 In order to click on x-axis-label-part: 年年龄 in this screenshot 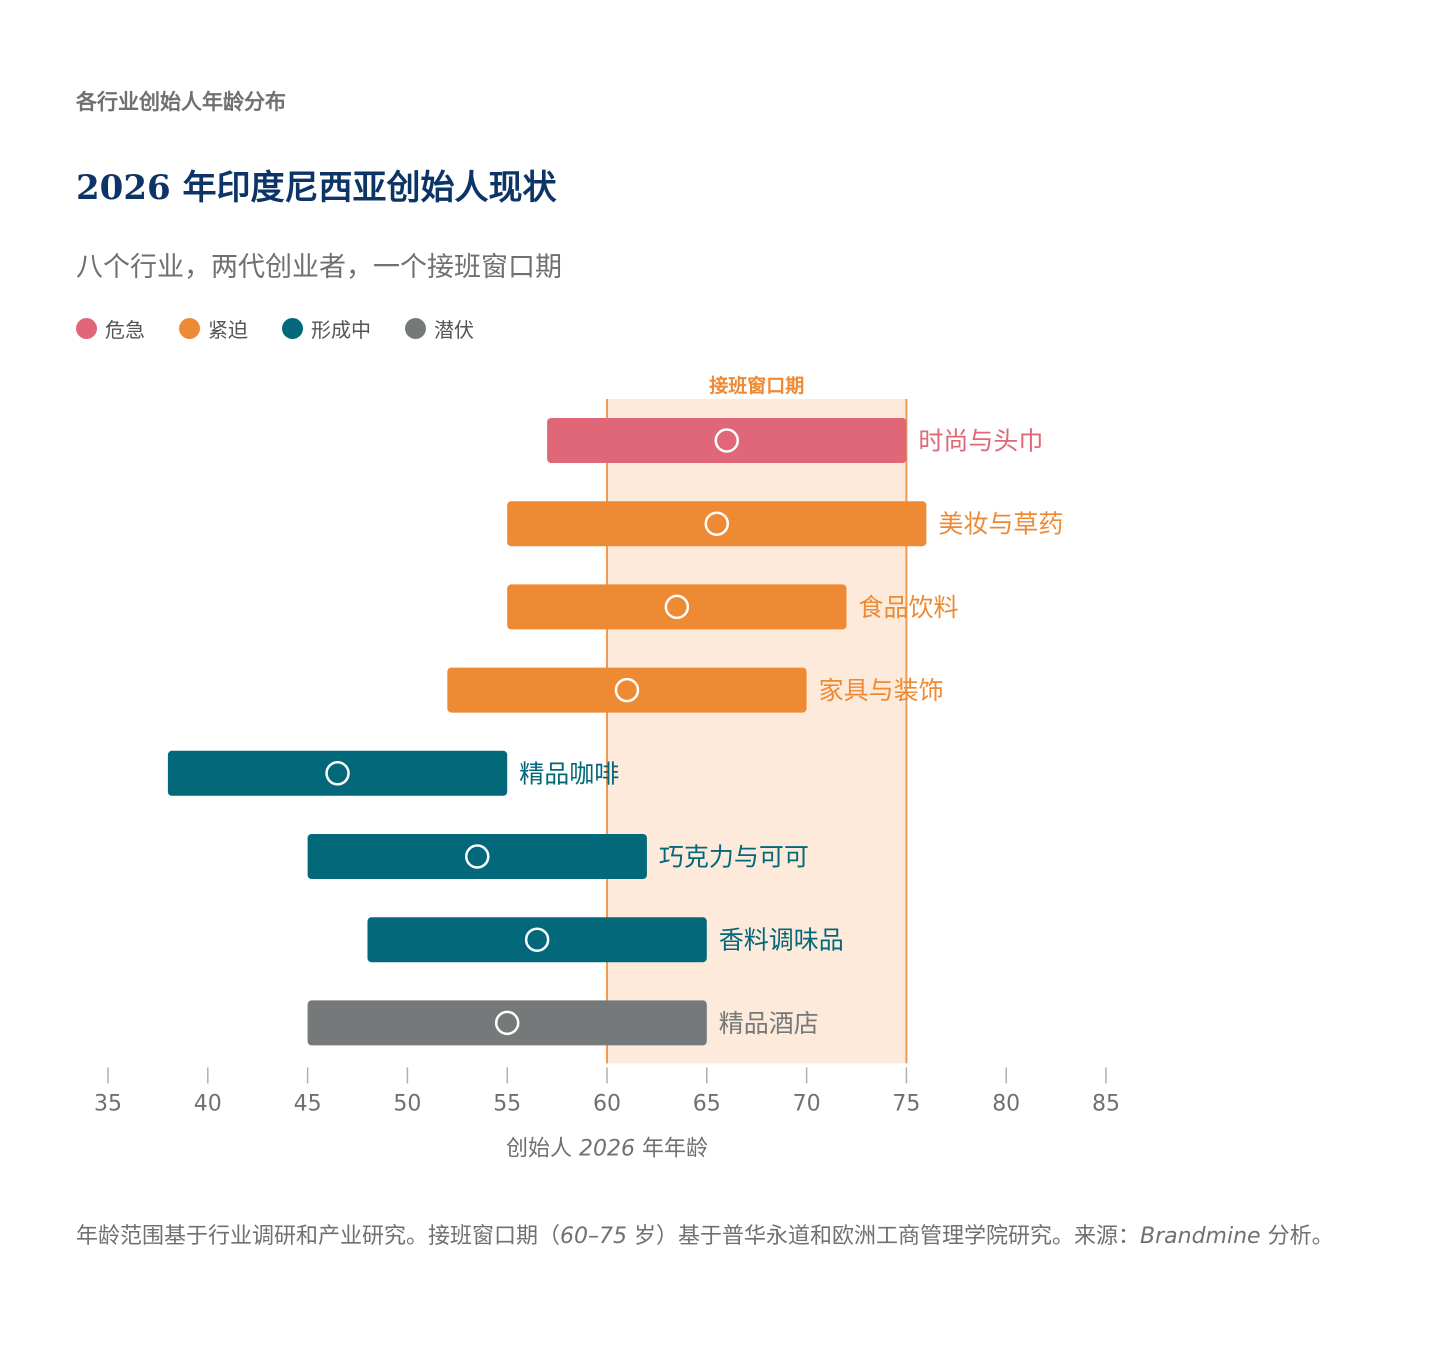, I will do `click(671, 1148)`.